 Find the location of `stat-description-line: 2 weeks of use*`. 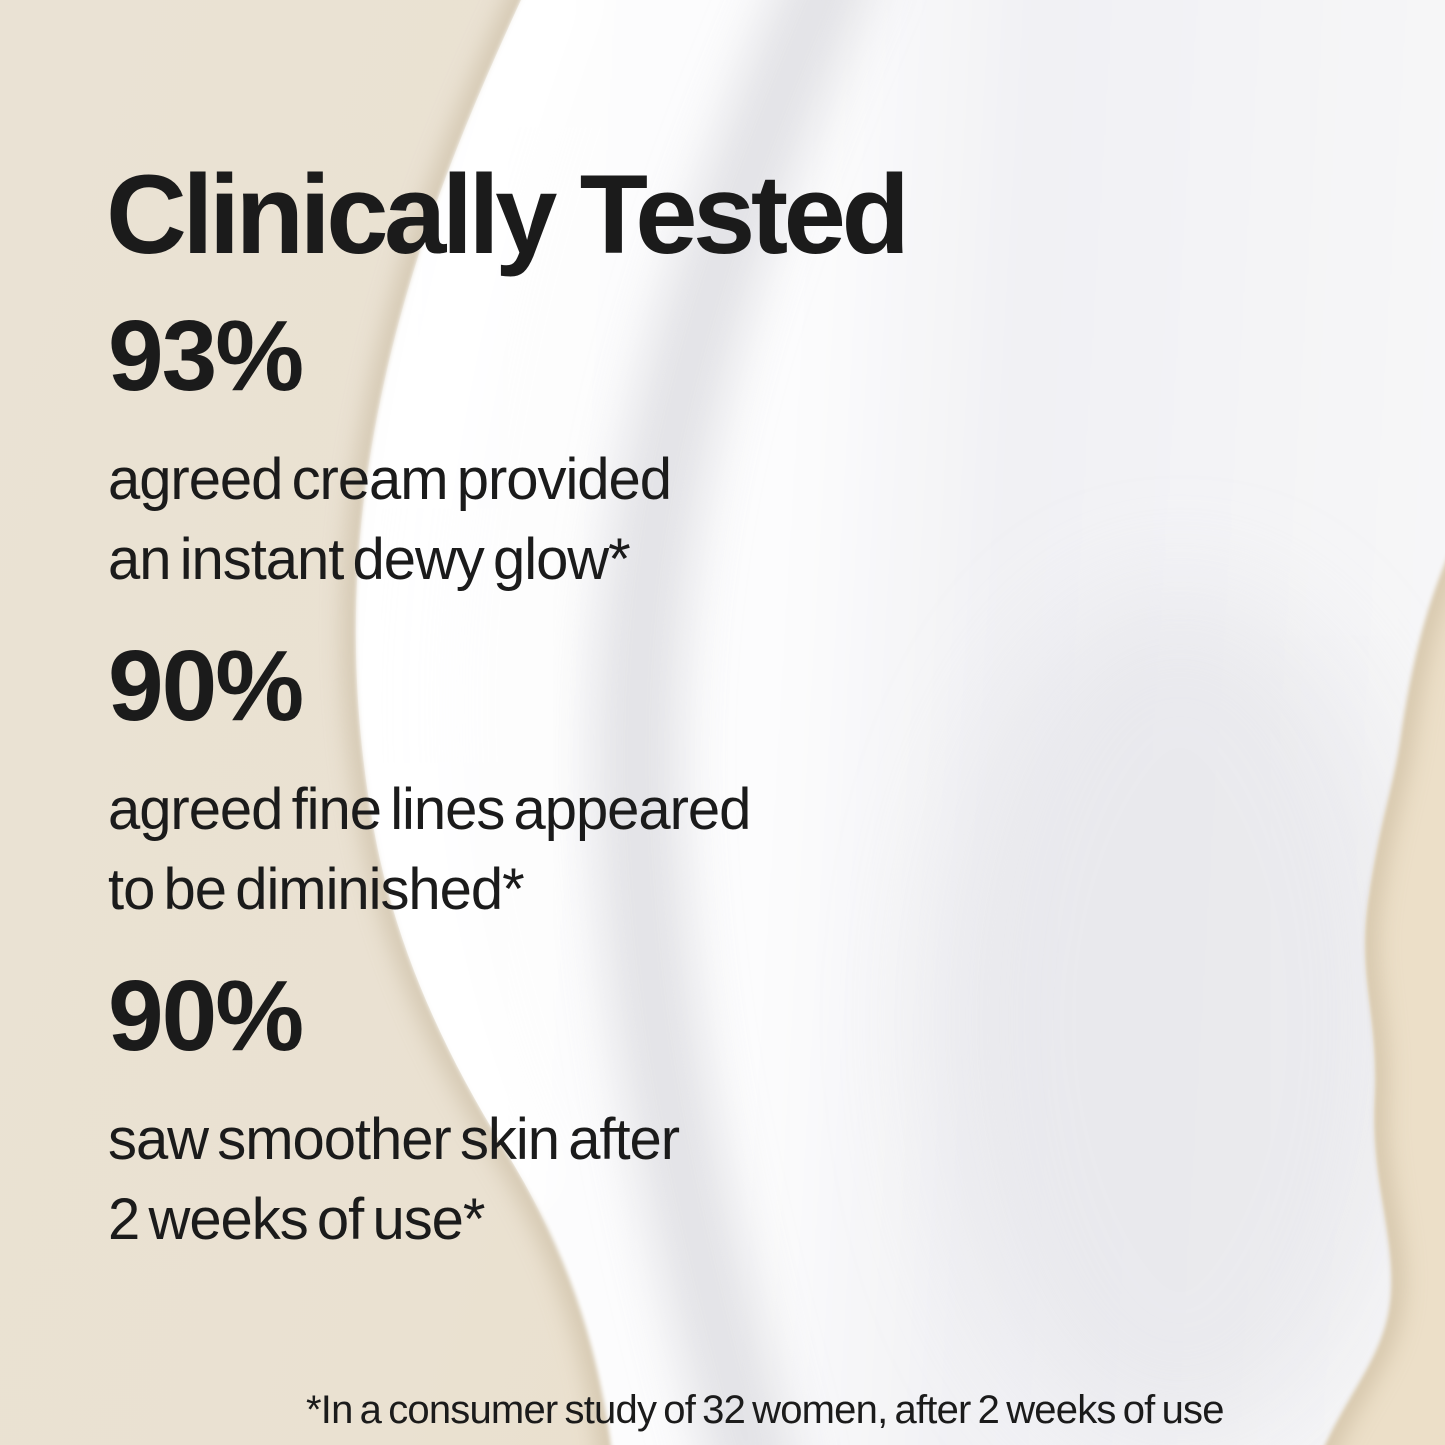

stat-description-line: 2 weeks of use* is located at coordinates (296, 1219).